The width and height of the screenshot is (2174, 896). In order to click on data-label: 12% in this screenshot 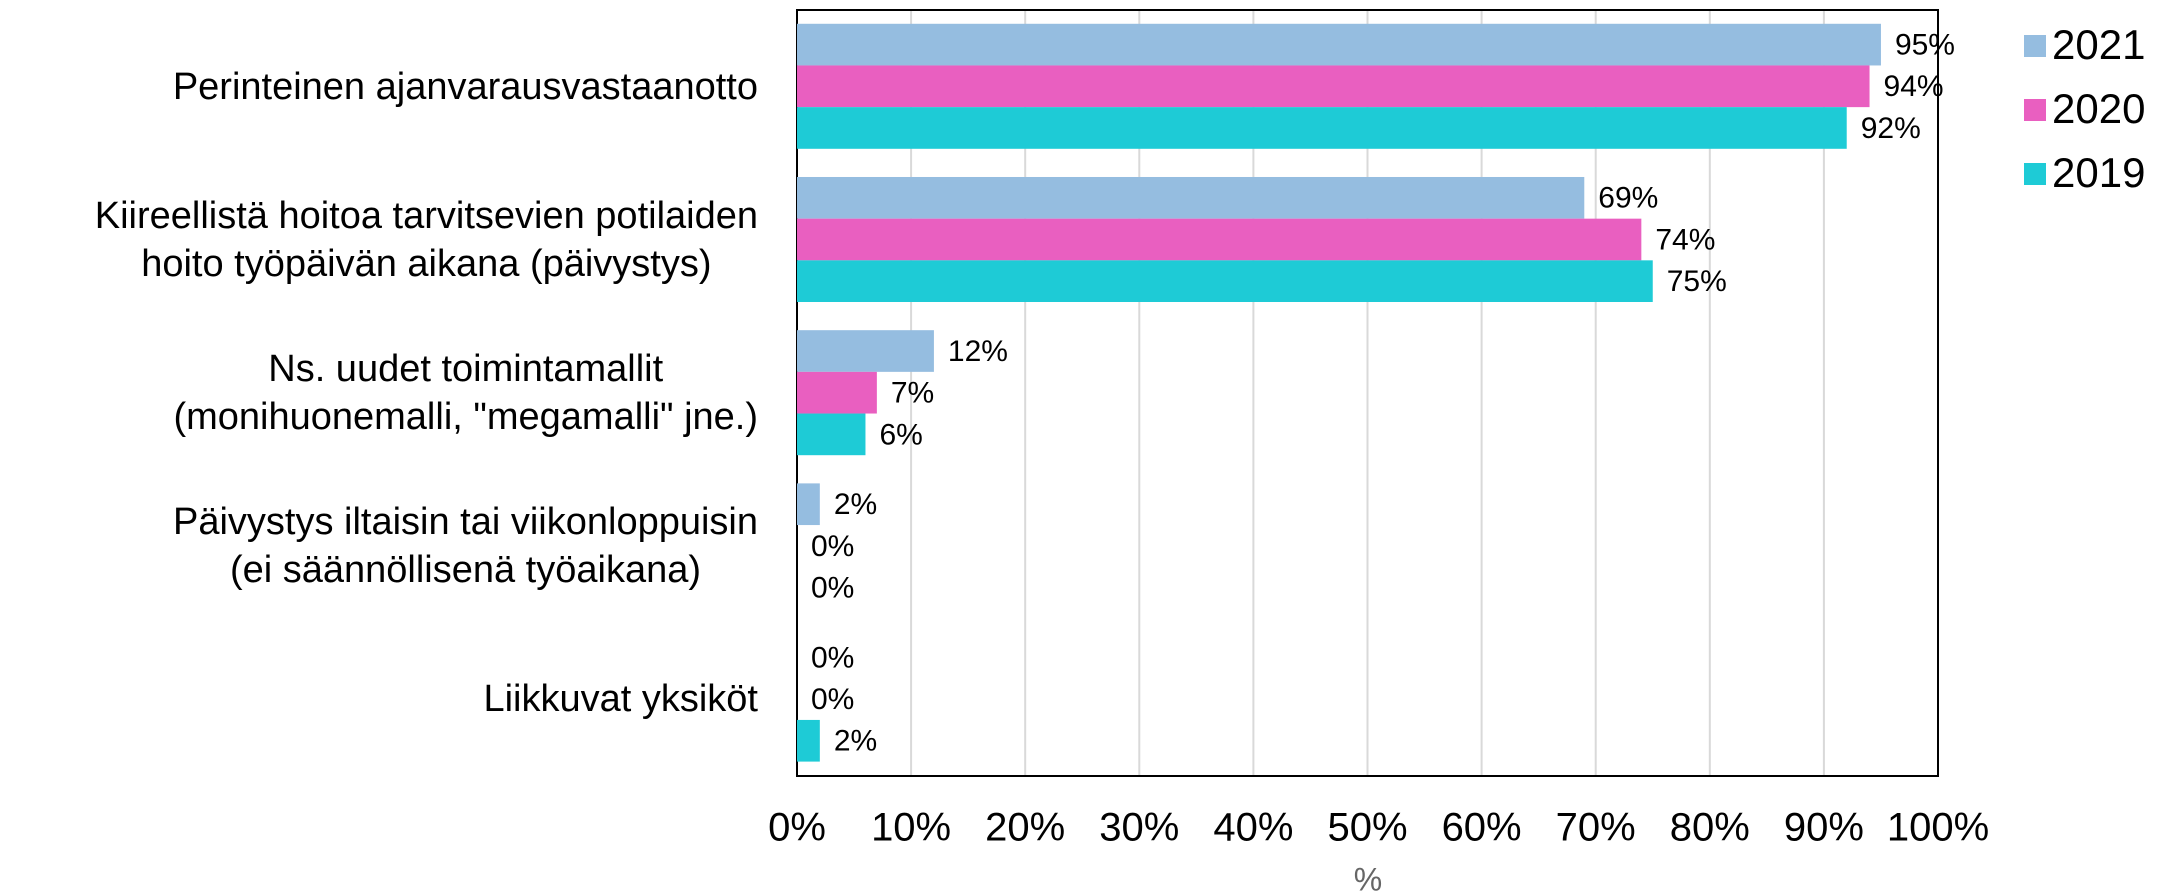, I will do `click(978, 351)`.